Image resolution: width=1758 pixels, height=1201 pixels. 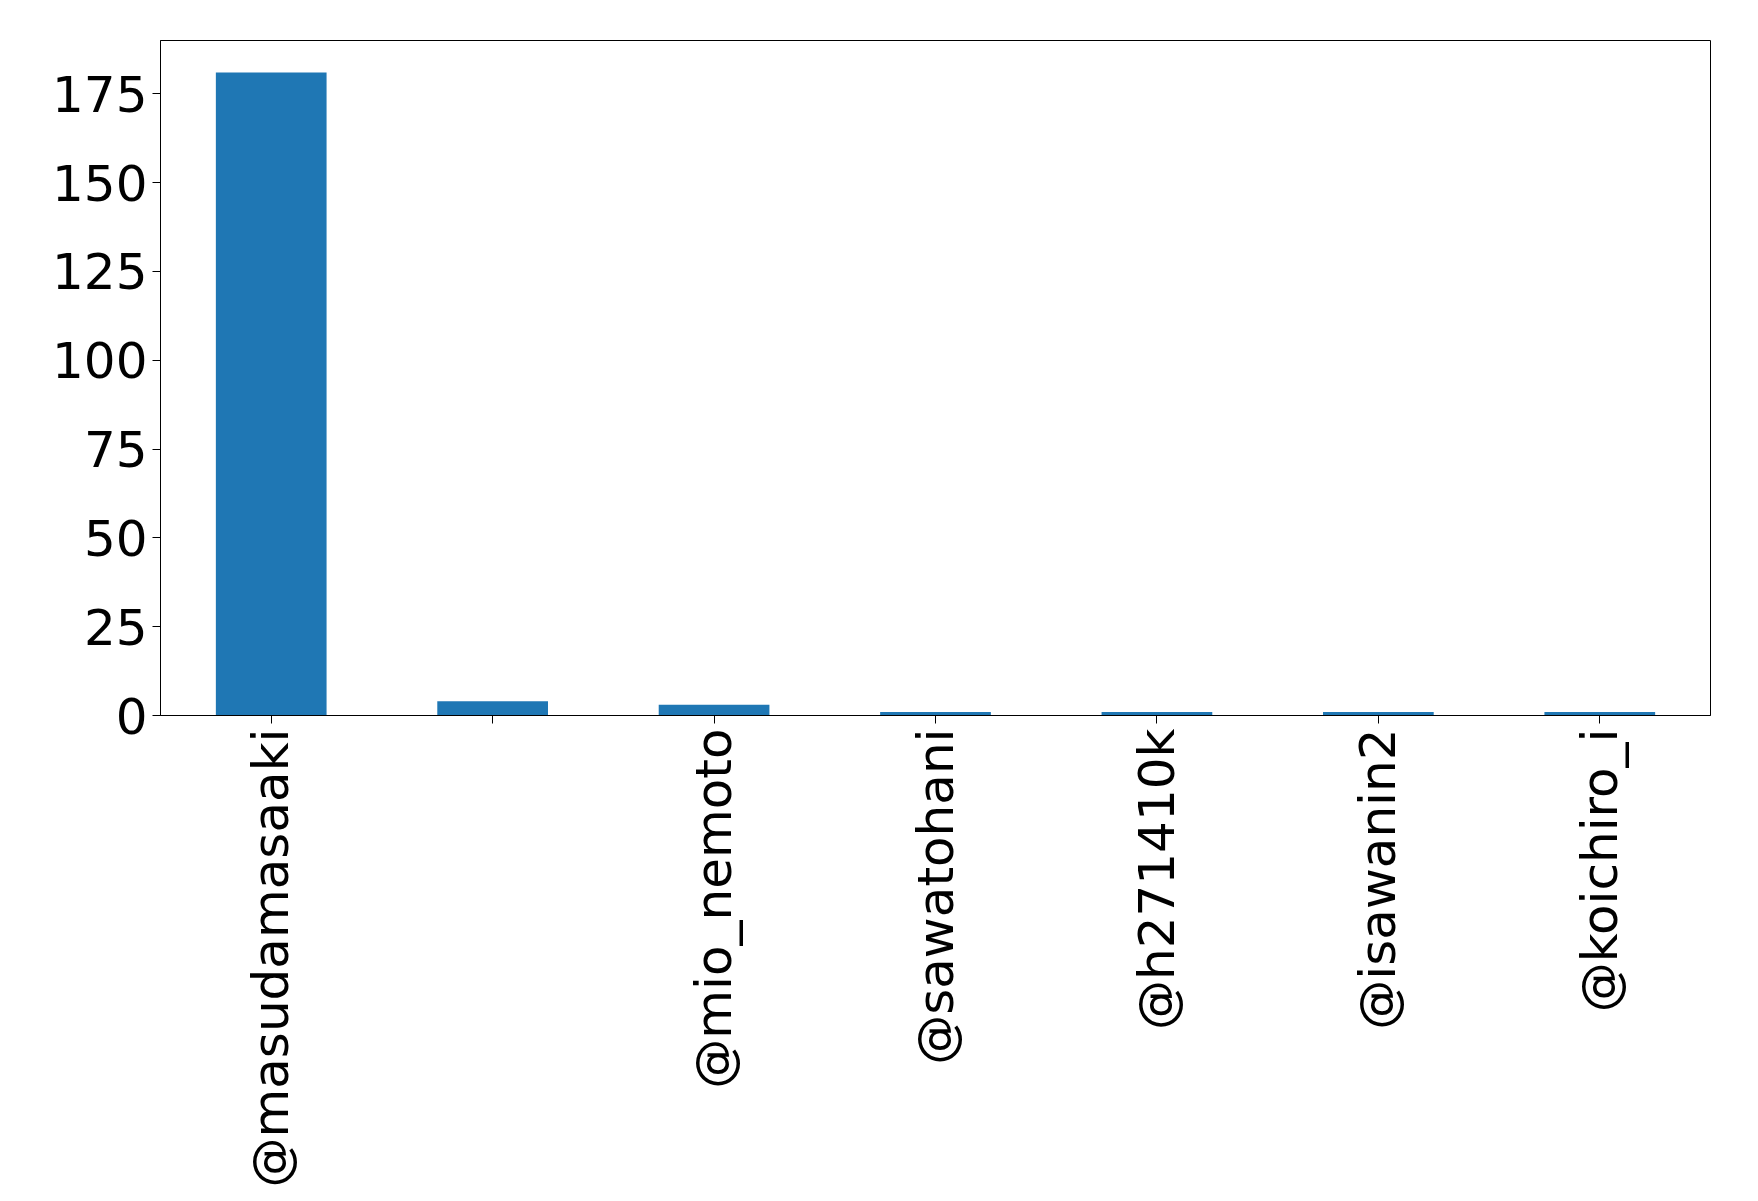 What do you see at coordinates (115, 450) in the screenshot?
I see `y-tick-label: 75` at bounding box center [115, 450].